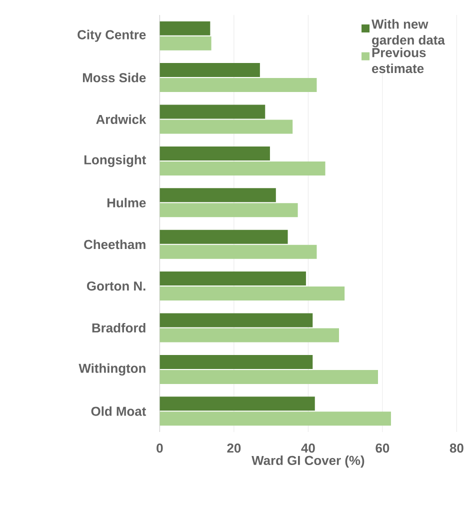  Describe the element at coordinates (159, 448) in the screenshot. I see `x-tick-label: 0` at that location.